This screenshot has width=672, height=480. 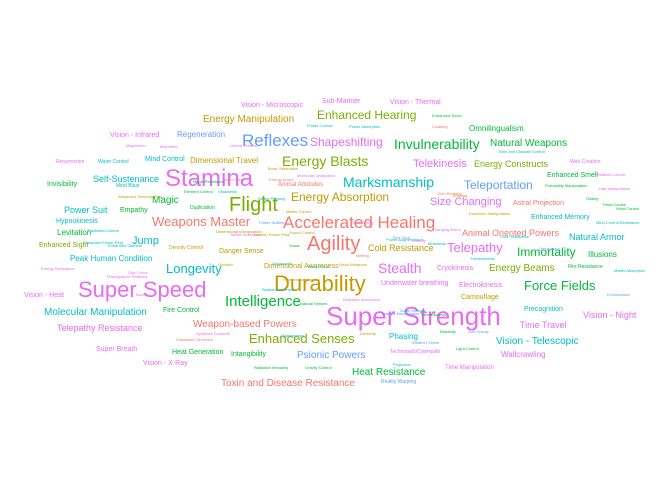 I want to click on word-vision-telescopic: Vision - Telescopic, so click(x=537, y=341).